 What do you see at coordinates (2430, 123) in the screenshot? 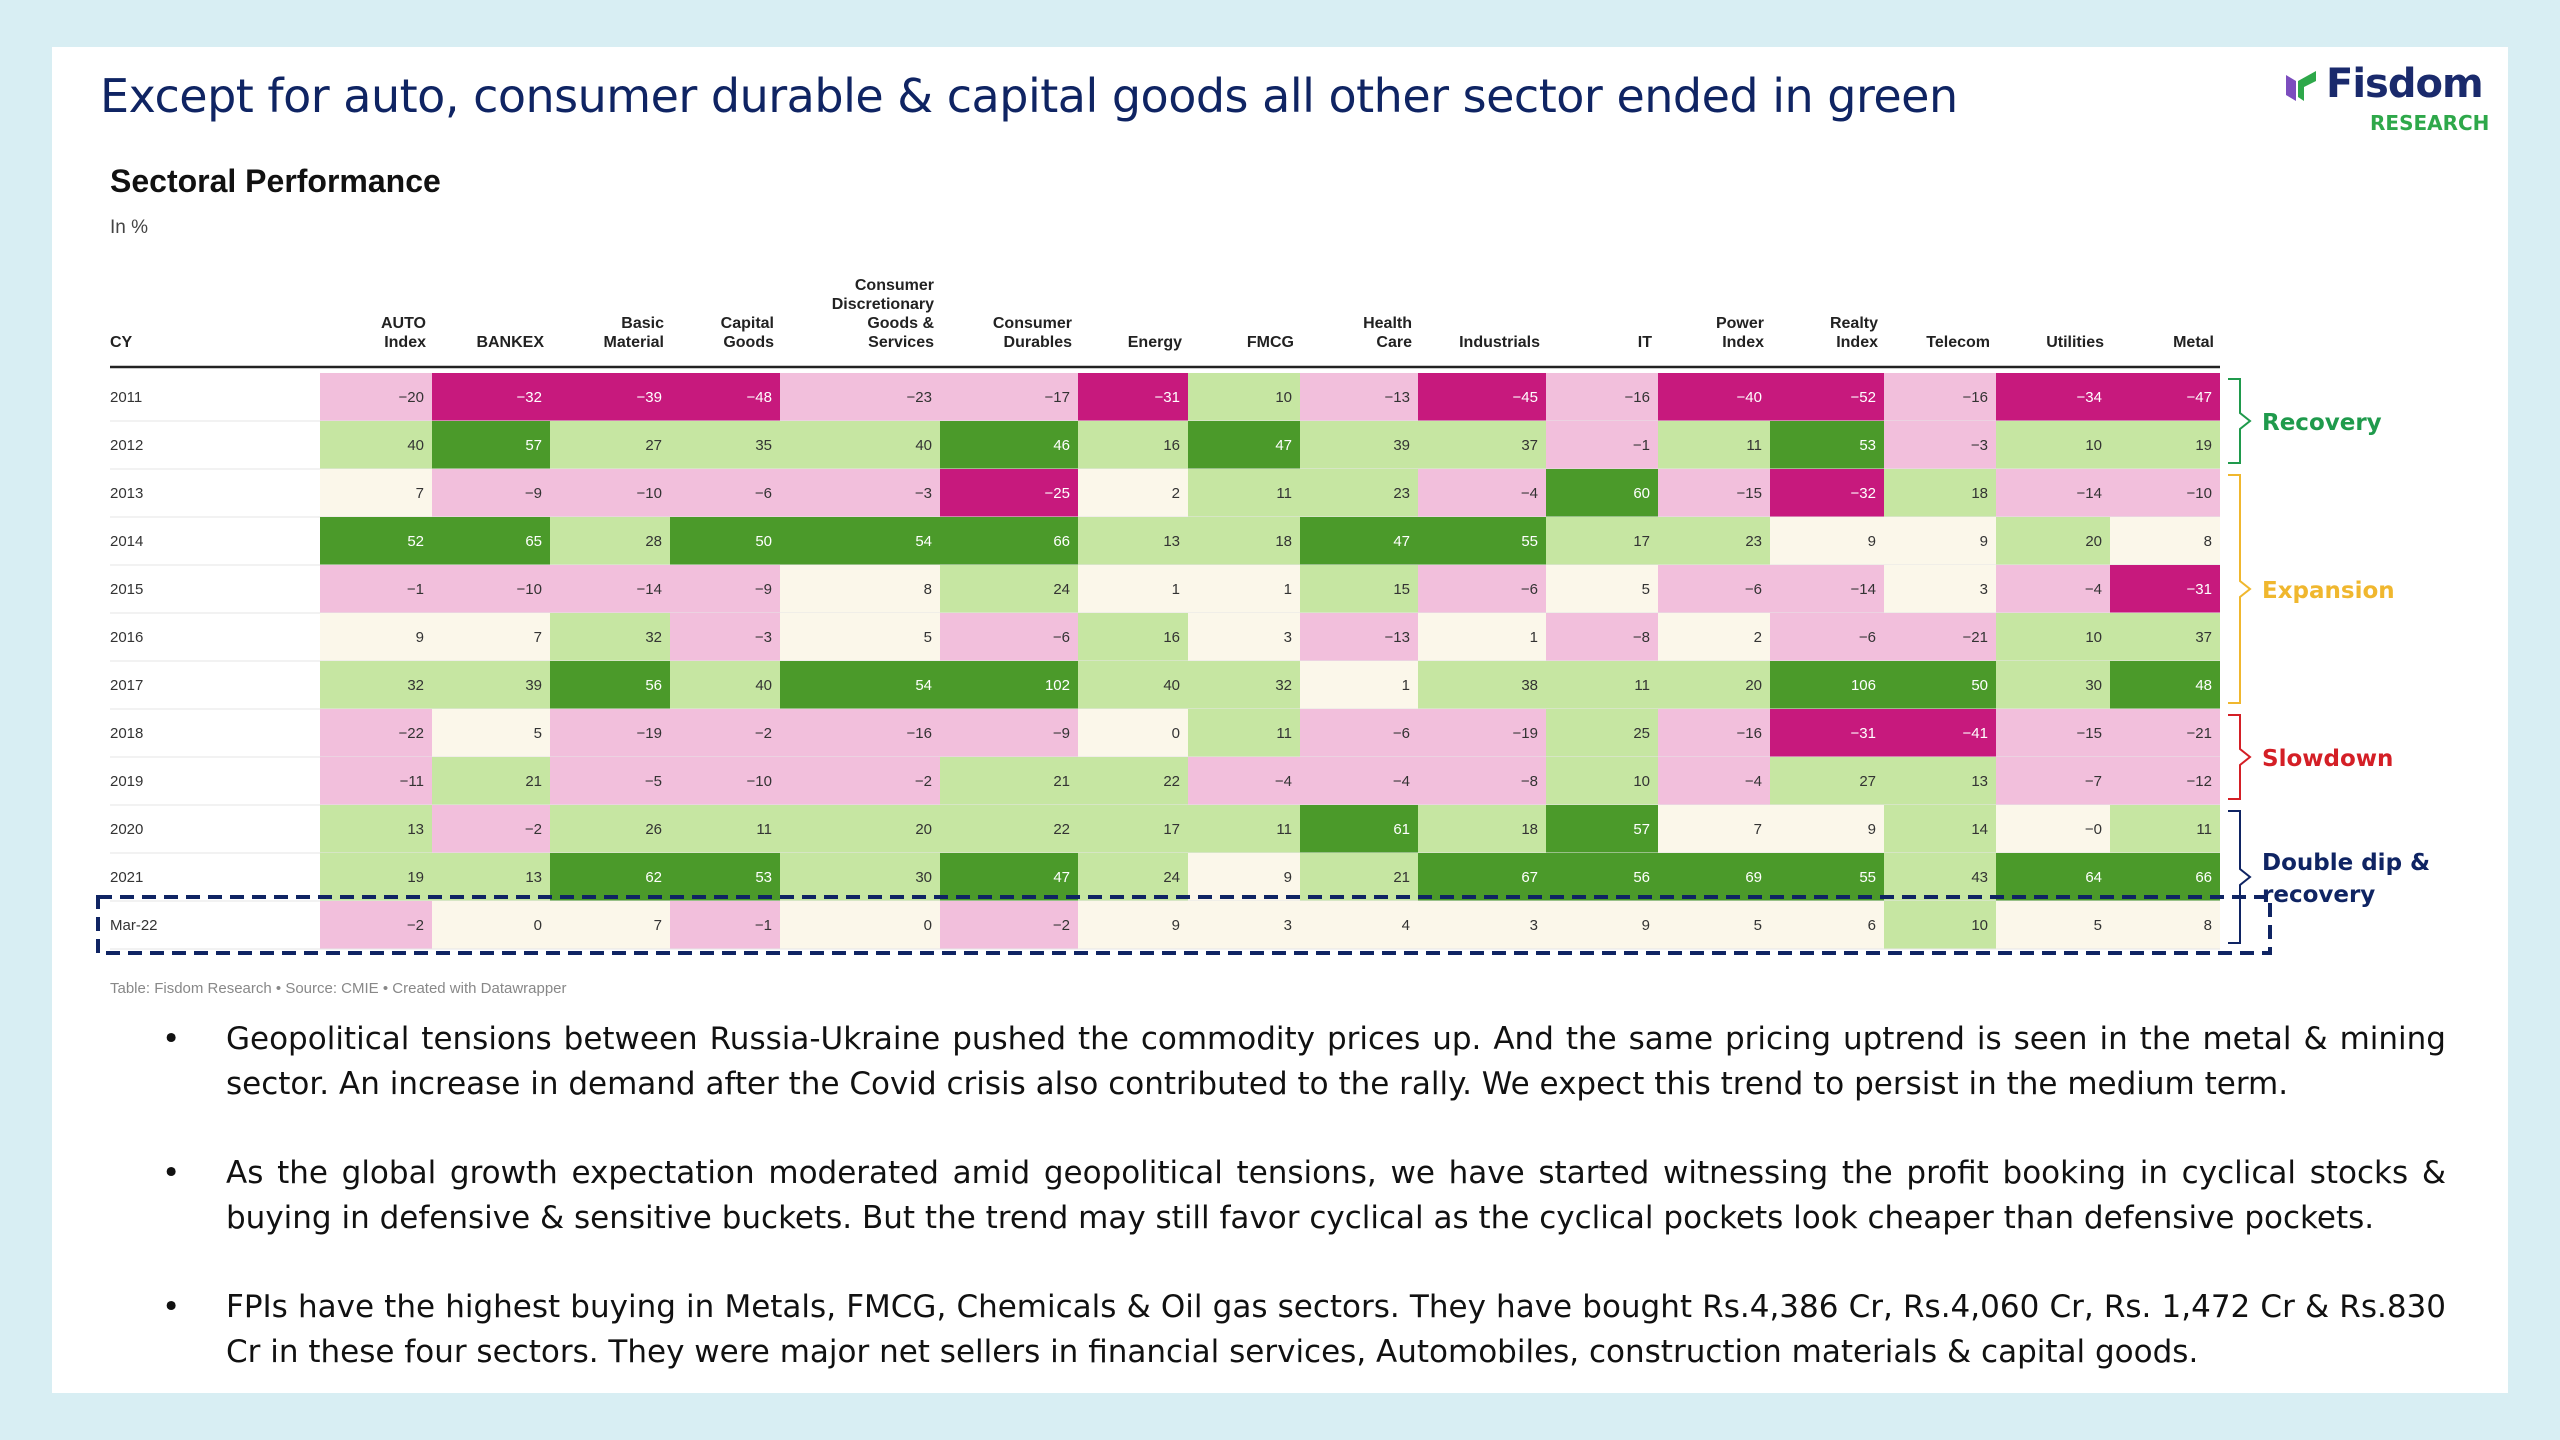
I see `logo-subtitle: RESEARCH` at bounding box center [2430, 123].